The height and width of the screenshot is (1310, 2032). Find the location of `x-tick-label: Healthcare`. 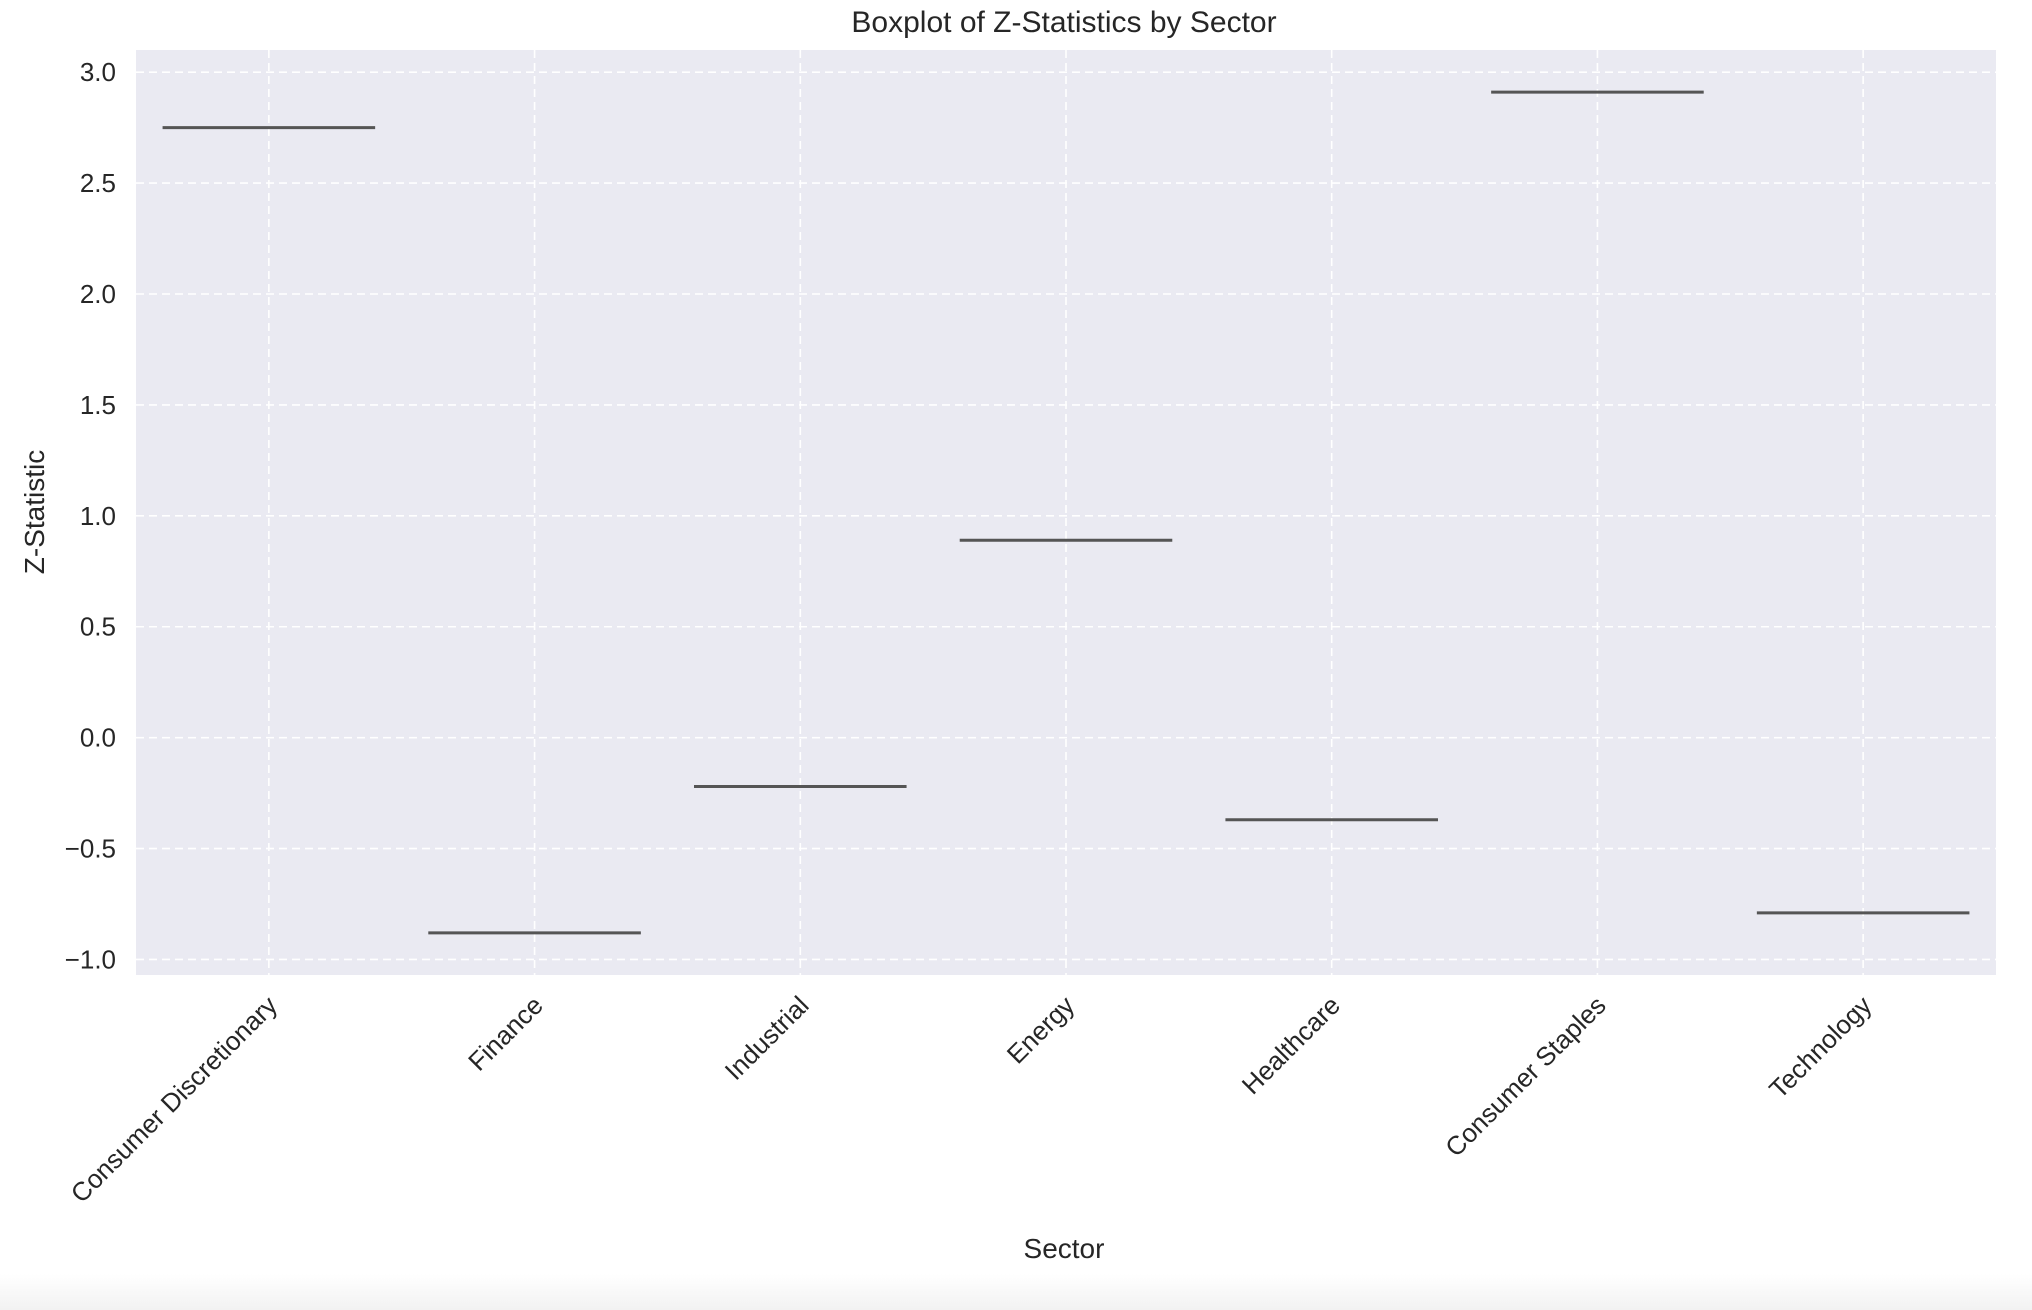

x-tick-label: Healthcare is located at coordinates (1291, 1045).